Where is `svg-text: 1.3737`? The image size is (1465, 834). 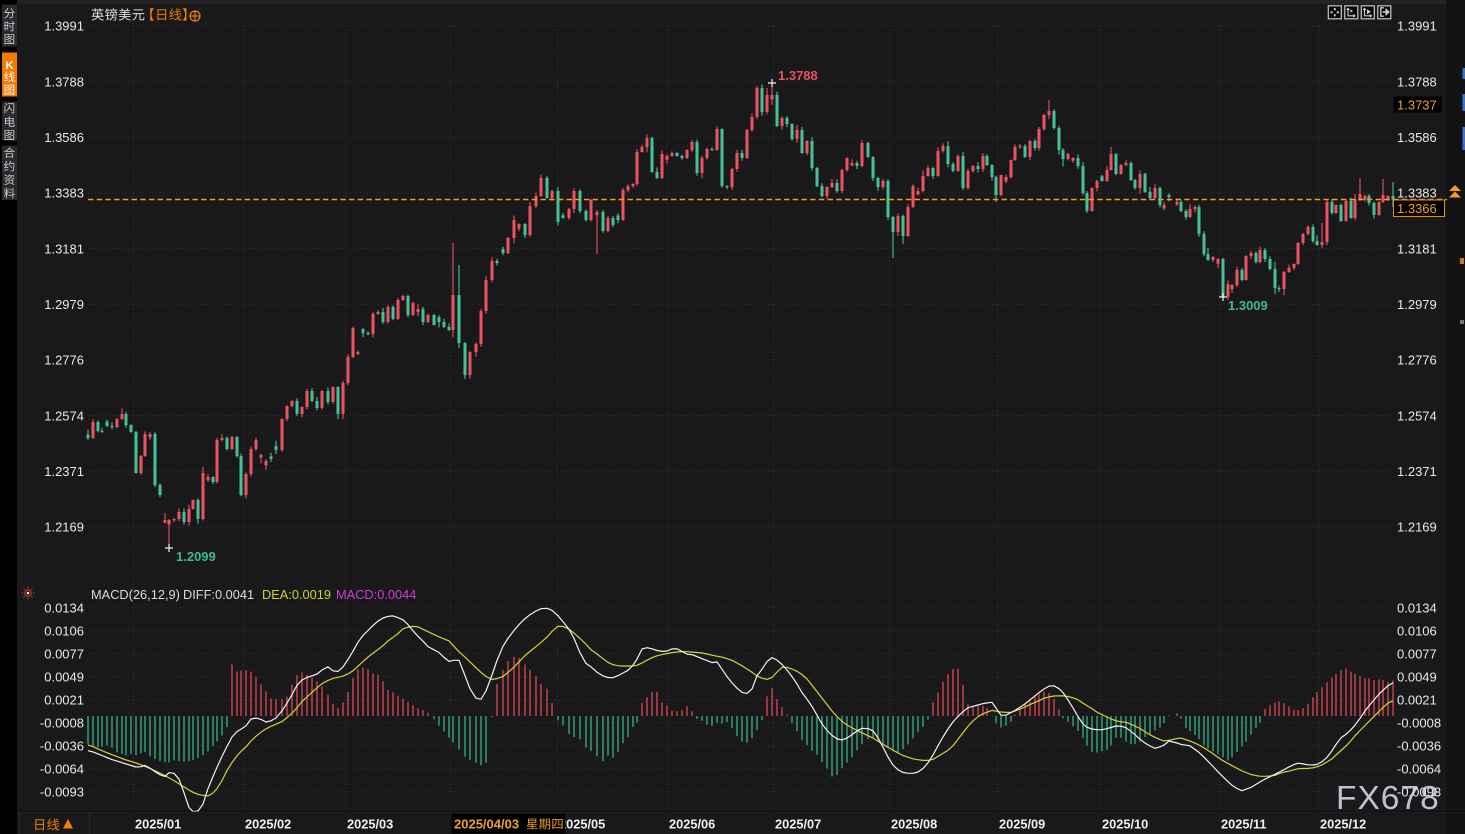
svg-text: 1.3737 is located at coordinates (1417, 105).